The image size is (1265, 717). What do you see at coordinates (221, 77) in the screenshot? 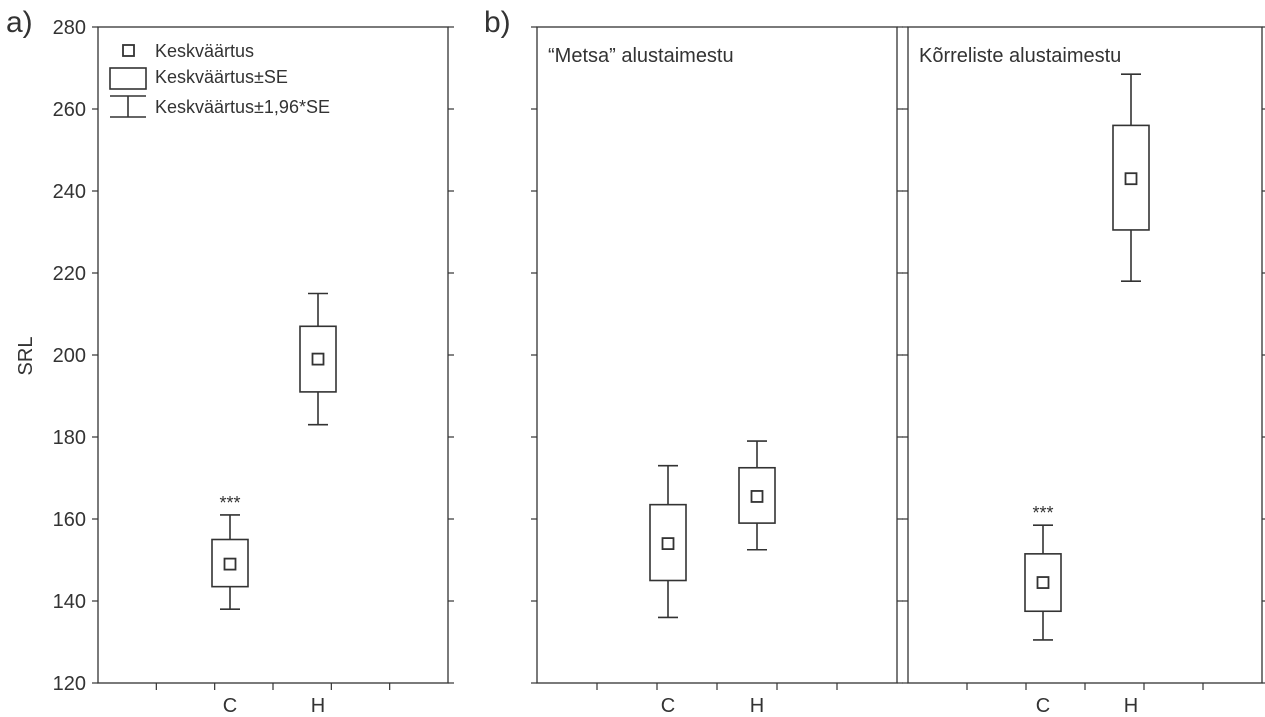
I see `legend-entry-se: Keskväärtus±SE` at bounding box center [221, 77].